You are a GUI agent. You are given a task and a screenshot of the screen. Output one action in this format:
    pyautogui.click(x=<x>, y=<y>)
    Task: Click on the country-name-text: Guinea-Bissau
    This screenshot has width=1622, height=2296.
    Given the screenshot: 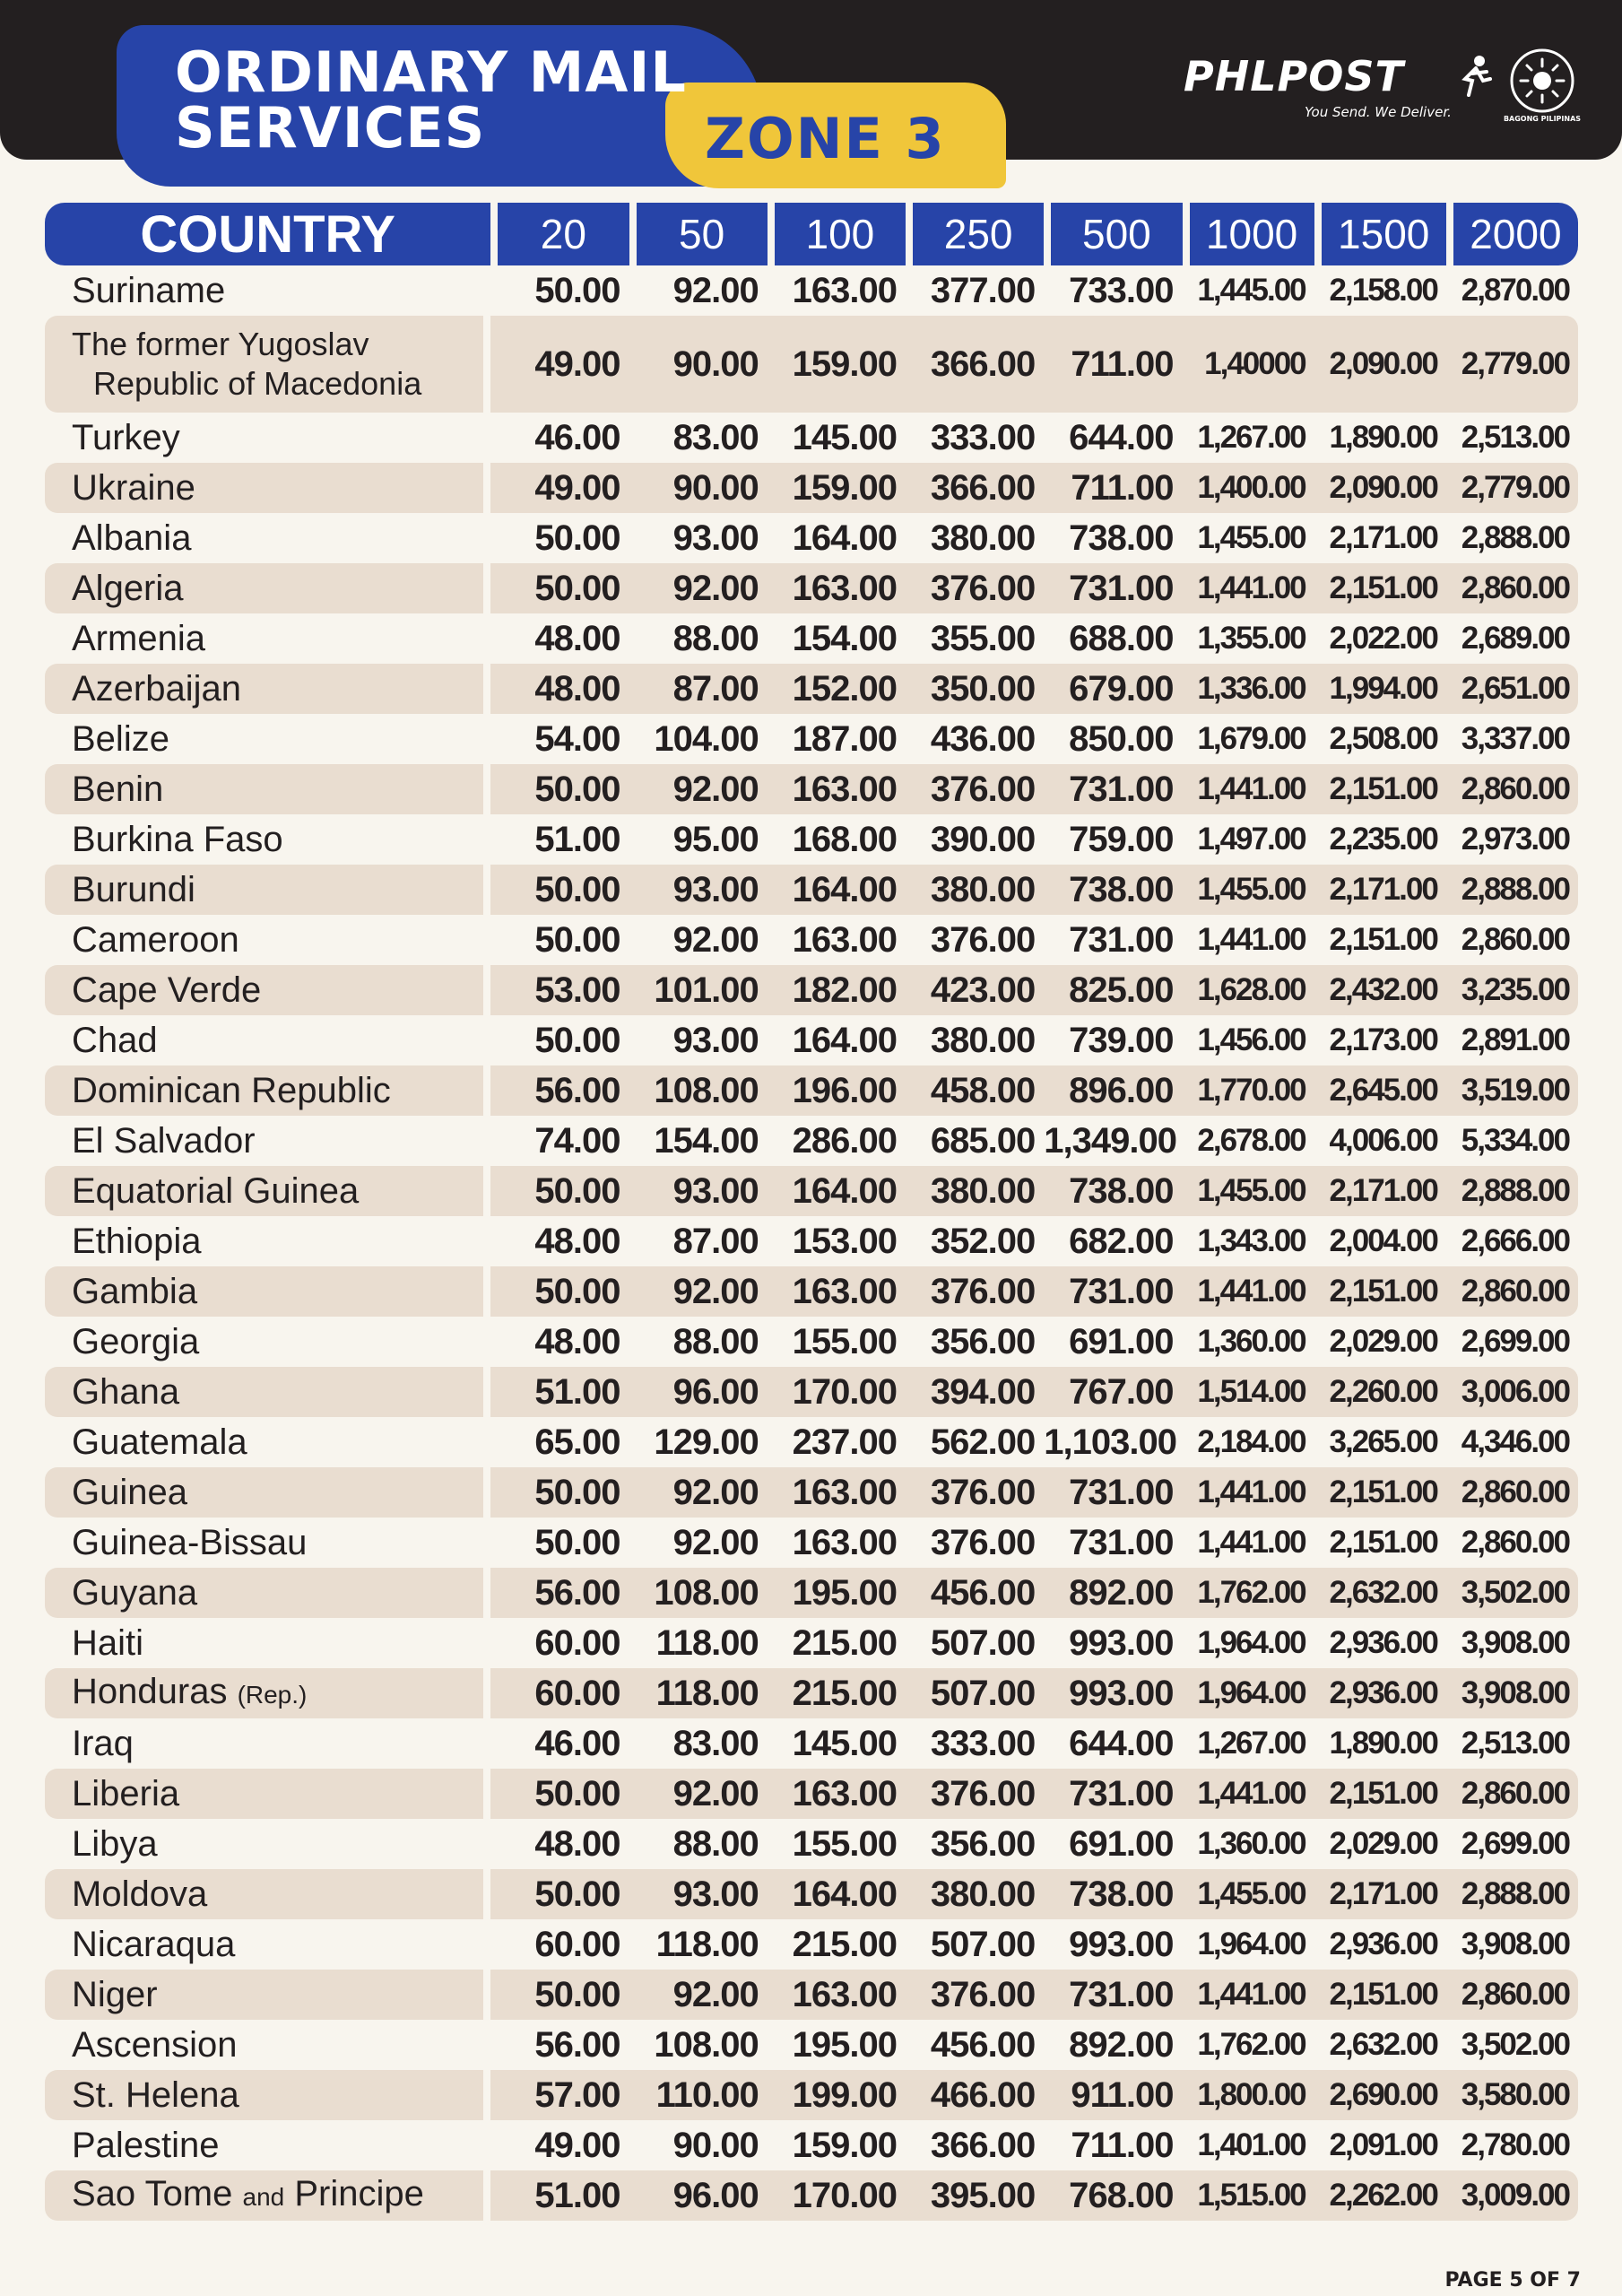 What is the action you would take?
    pyautogui.click(x=190, y=1542)
    